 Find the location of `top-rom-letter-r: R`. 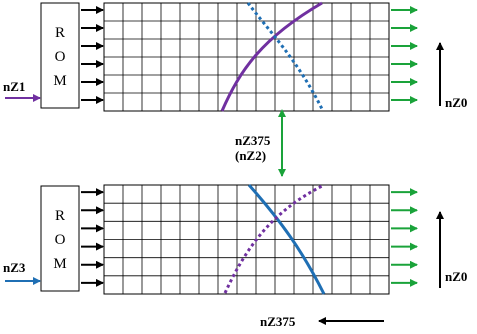

top-rom-letter-r: R is located at coordinates (60, 33).